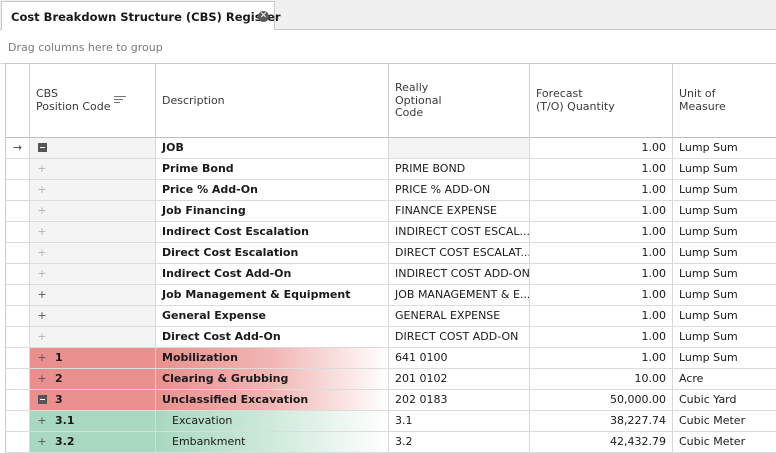 This screenshot has height=453, width=776. What do you see at coordinates (459, 211) in the screenshot?
I see `cell-optional-code: FINANCE EXPENSE` at bounding box center [459, 211].